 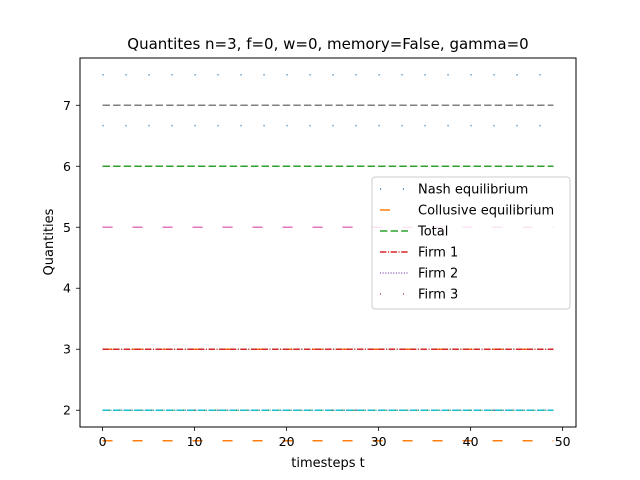 What do you see at coordinates (379, 441) in the screenshot?
I see `x-tick-label: 30` at bounding box center [379, 441].